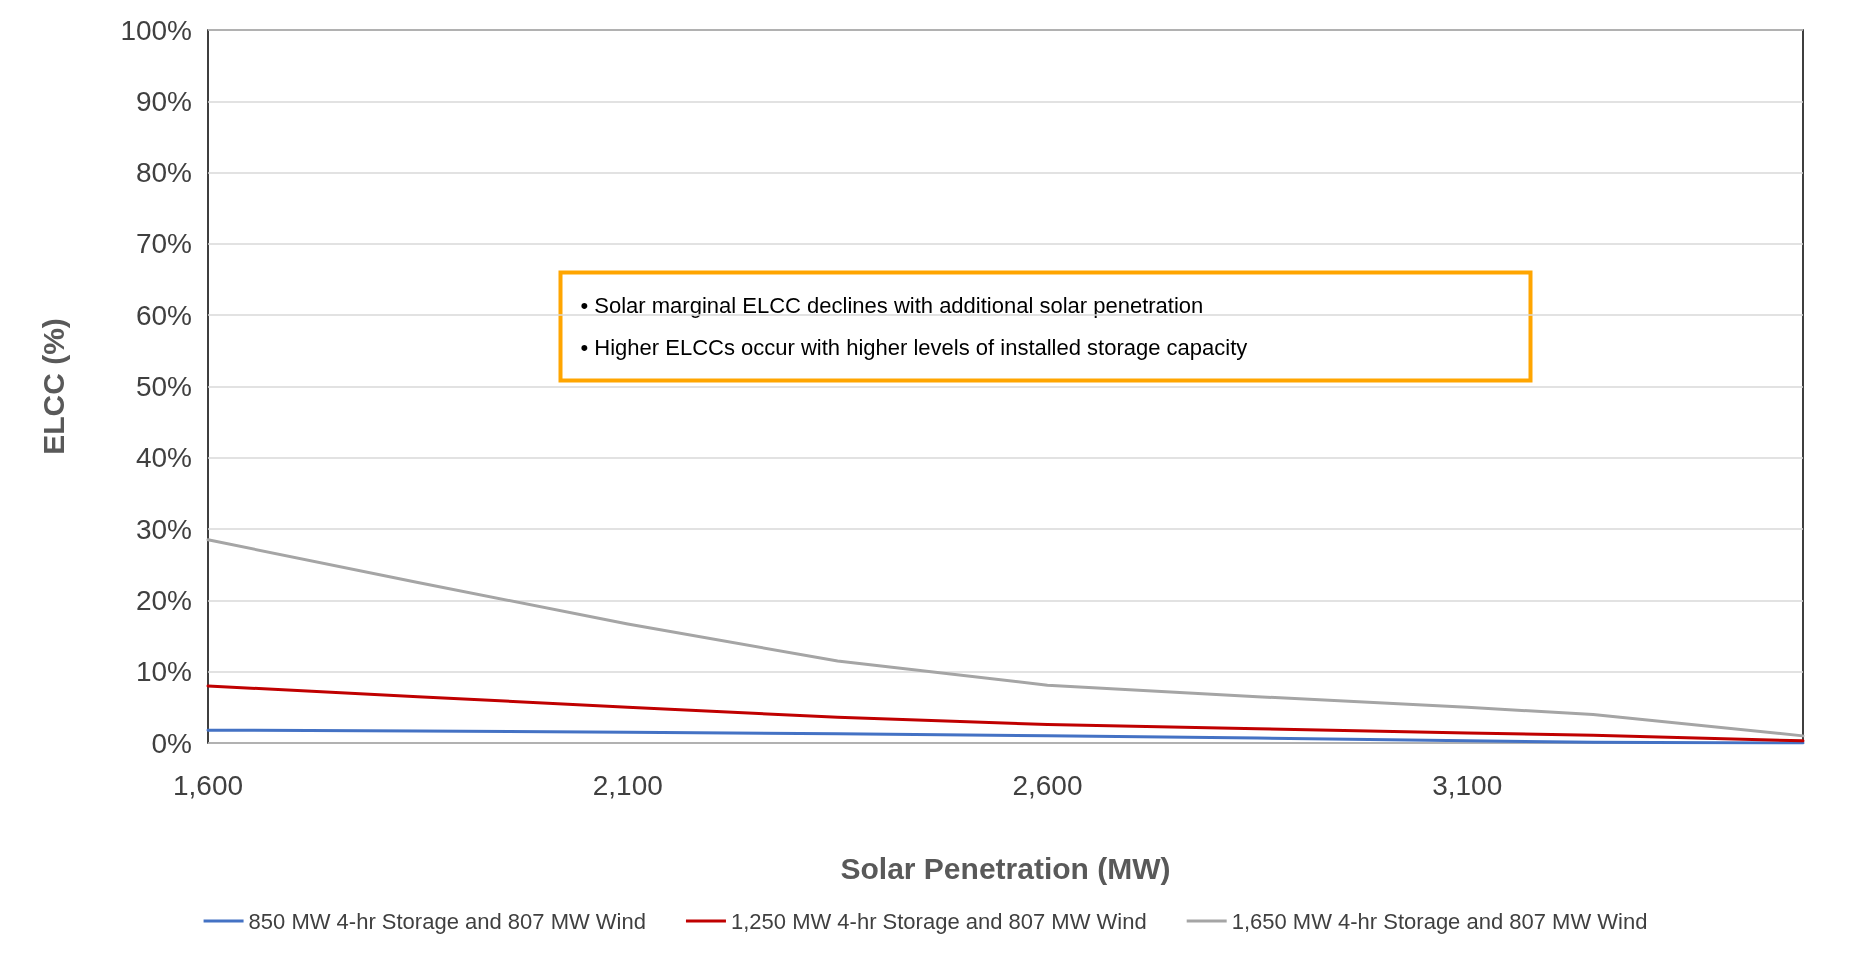  Describe the element at coordinates (1467, 785) in the screenshot. I see `x-tick-label: 3,100` at that location.